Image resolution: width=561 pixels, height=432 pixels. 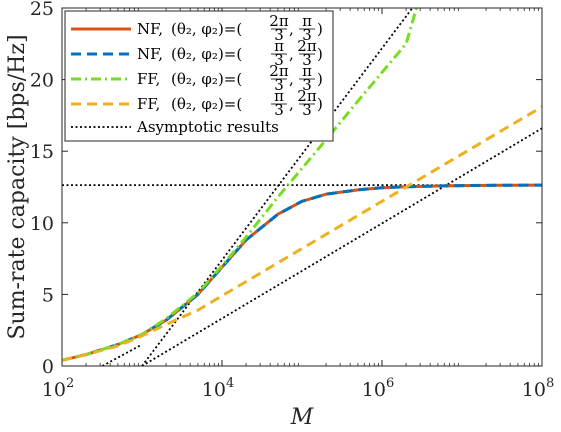 I want to click on x-tick-exponent: 4, so click(x=230, y=383).